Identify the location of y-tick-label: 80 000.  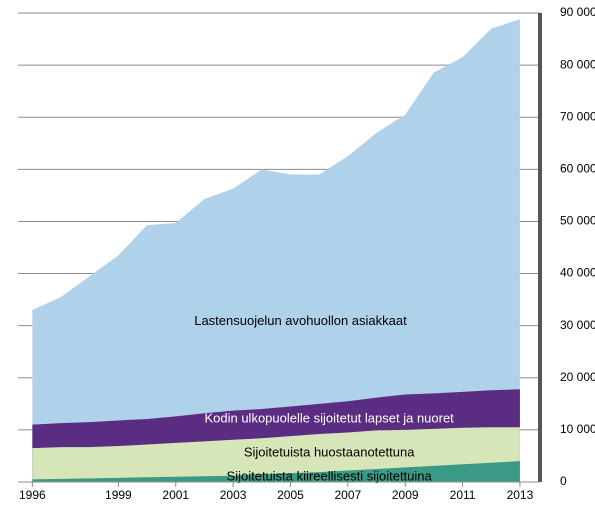
(577, 64).